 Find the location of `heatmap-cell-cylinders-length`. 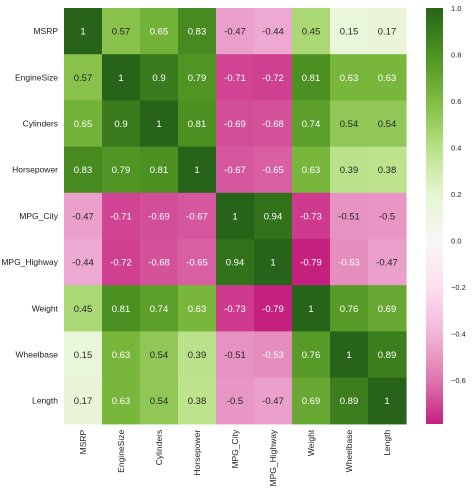

heatmap-cell-cylinders-length is located at coordinates (387, 124).